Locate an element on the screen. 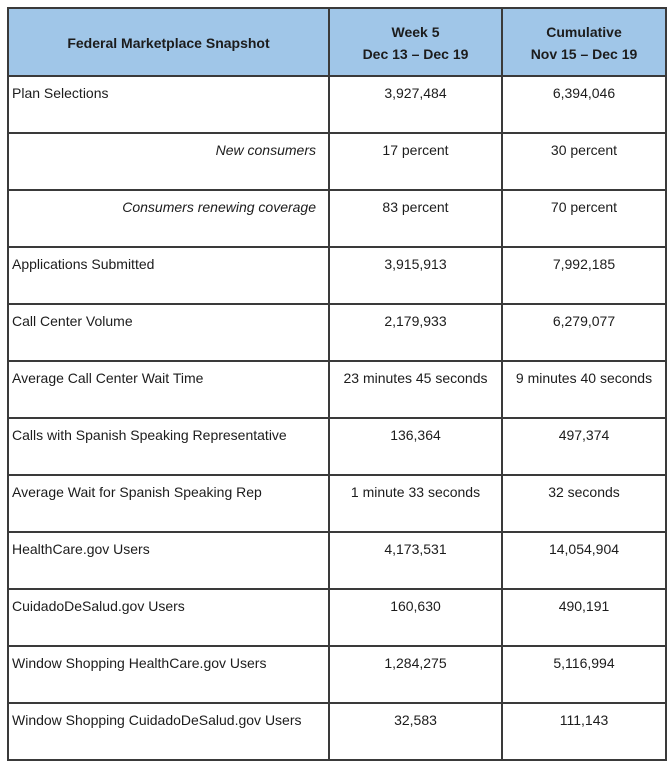 The height and width of the screenshot is (761, 672). cumulative-value: 111,143 is located at coordinates (584, 731).